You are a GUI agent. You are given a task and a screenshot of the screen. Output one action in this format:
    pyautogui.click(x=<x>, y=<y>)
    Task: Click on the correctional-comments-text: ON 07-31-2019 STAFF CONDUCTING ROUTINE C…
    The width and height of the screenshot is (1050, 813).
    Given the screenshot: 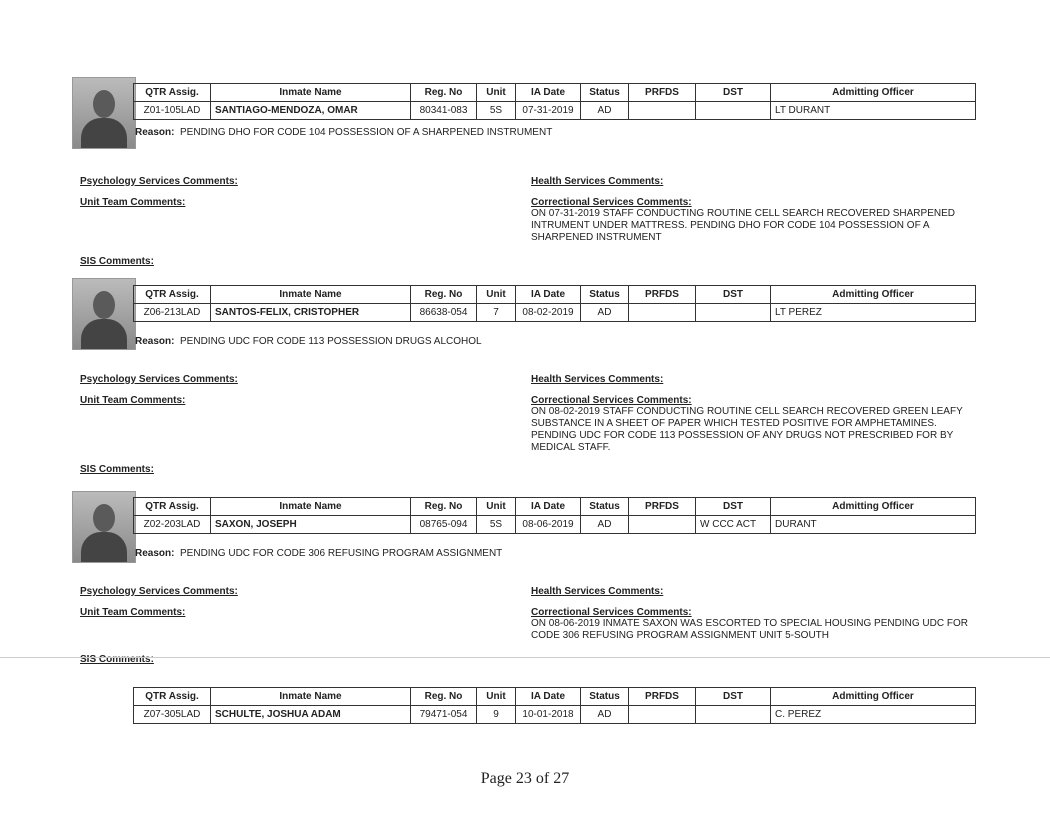 What is the action you would take?
    pyautogui.click(x=743, y=225)
    